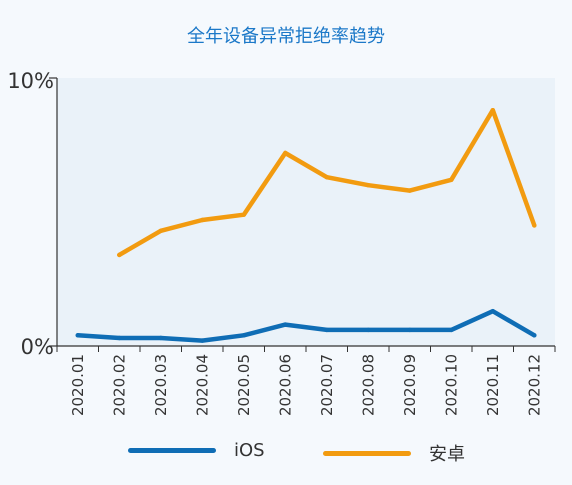 This screenshot has height=485, width=572. Describe the element at coordinates (367, 453) in the screenshot. I see `legend-swatch-android` at that location.